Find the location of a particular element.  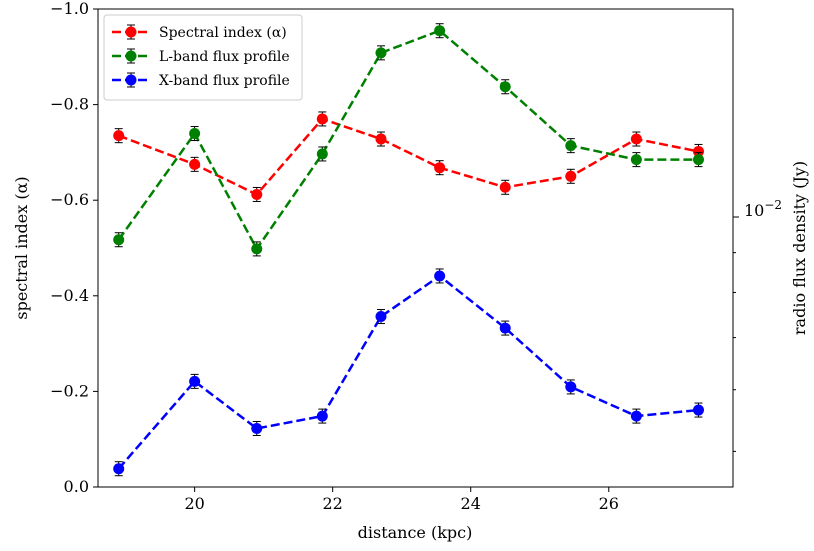

legend-label: L-band flux profile is located at coordinates (224, 57).